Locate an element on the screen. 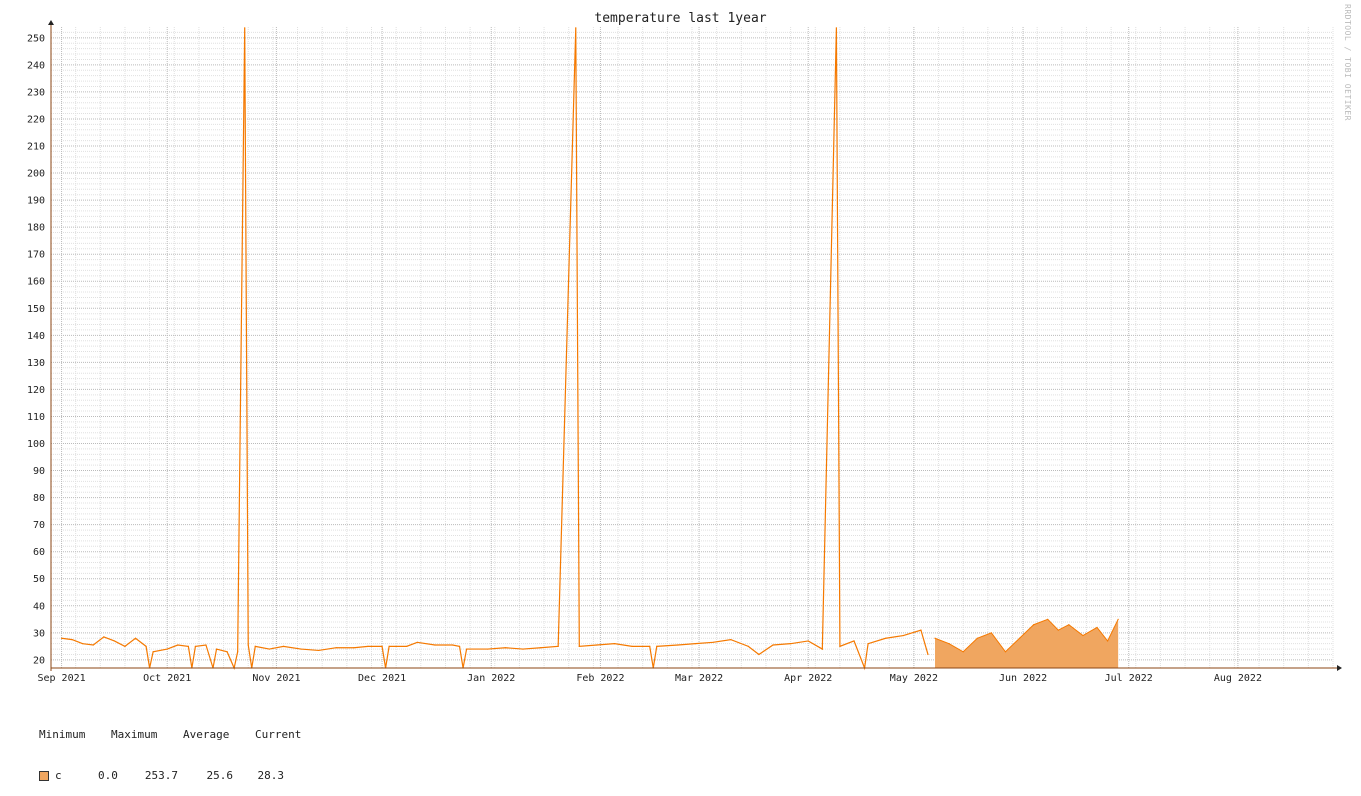 The width and height of the screenshot is (1361, 796). legend-current-value: 28.3 is located at coordinates (271, 775).